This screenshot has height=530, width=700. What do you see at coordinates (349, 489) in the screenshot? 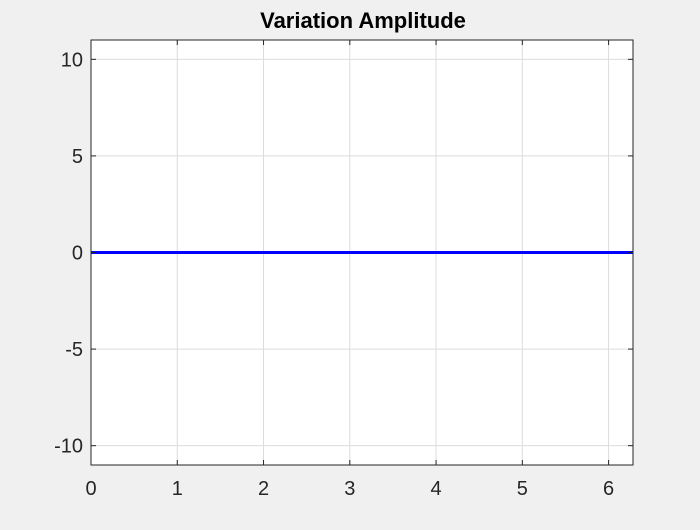
I see `x-tick-label: 3` at bounding box center [349, 489].